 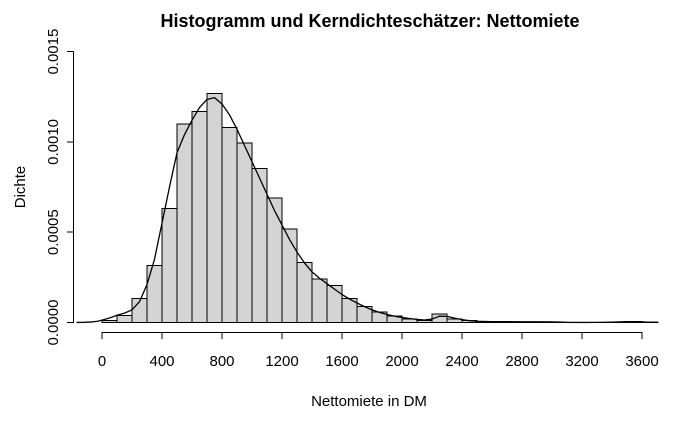 What do you see at coordinates (521, 361) in the screenshot?
I see `x-axis-tick-label: 2800` at bounding box center [521, 361].